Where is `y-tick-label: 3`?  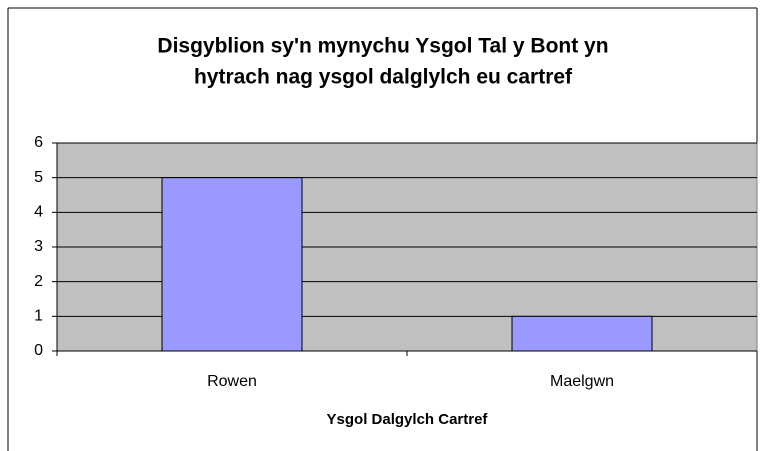
y-tick-label: 3 is located at coordinates (38, 246).